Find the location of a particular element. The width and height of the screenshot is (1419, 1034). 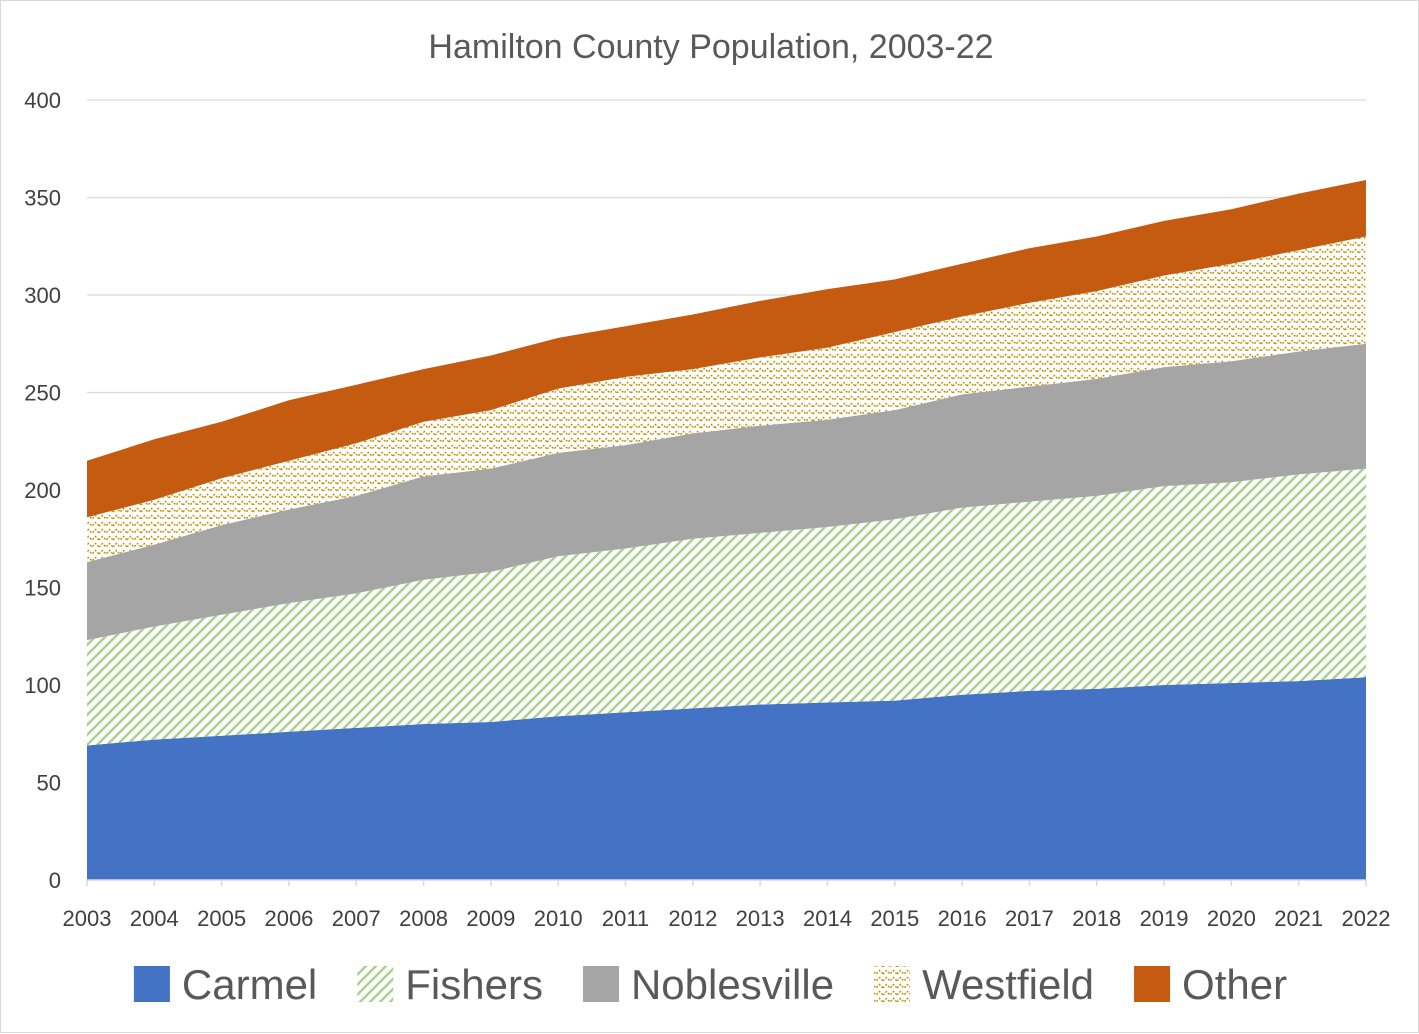

y-tick-label: 100 is located at coordinates (42, 685).